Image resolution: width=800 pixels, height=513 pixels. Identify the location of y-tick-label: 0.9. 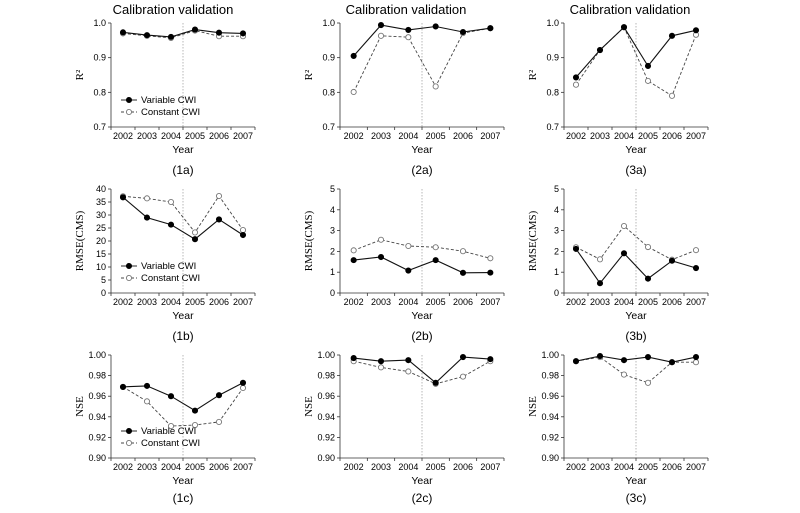
(552, 58).